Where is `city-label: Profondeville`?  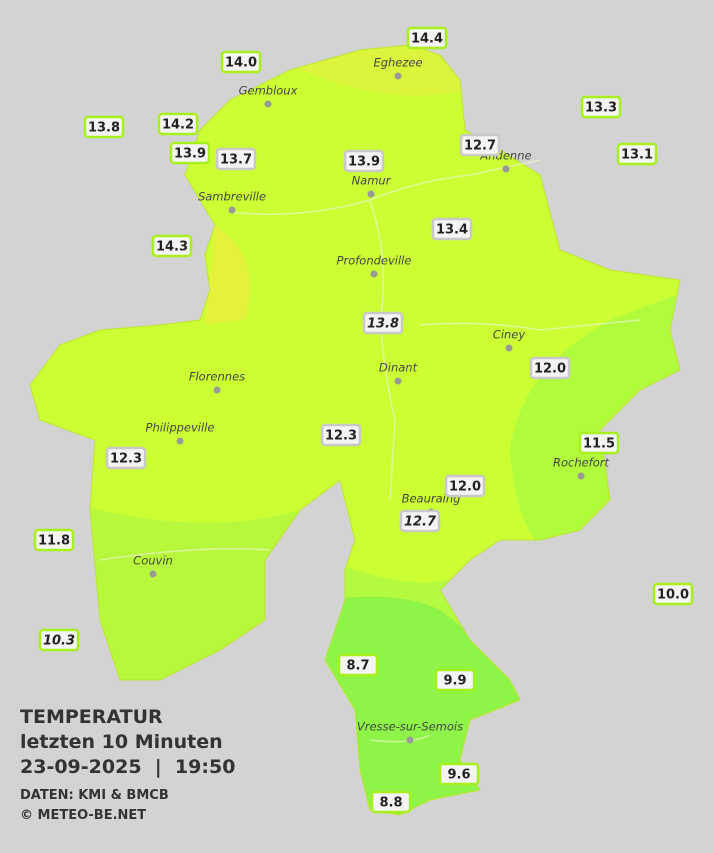 city-label: Profondeville is located at coordinates (374, 261).